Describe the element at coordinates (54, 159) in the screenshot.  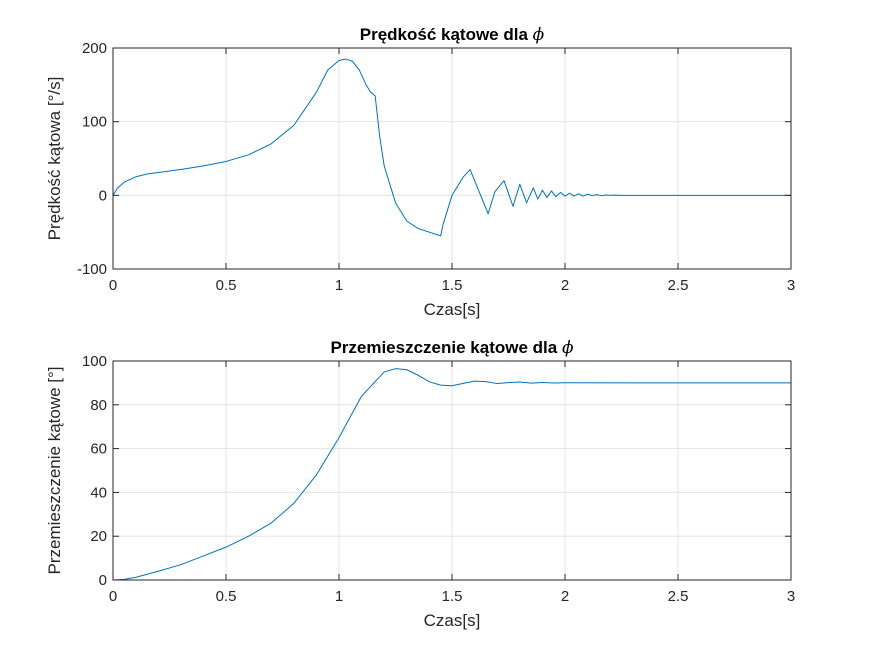
I see `velocity-y-axis-label: Prędkość kątowa [°/s]` at that location.